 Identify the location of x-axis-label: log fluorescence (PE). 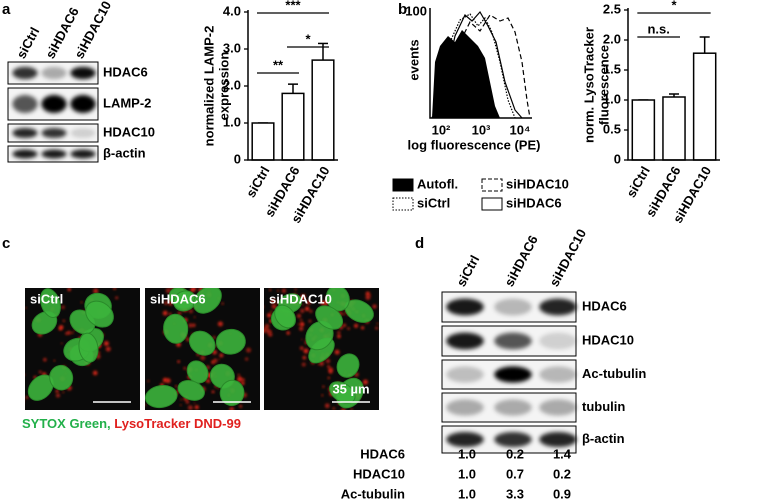
(474, 144).